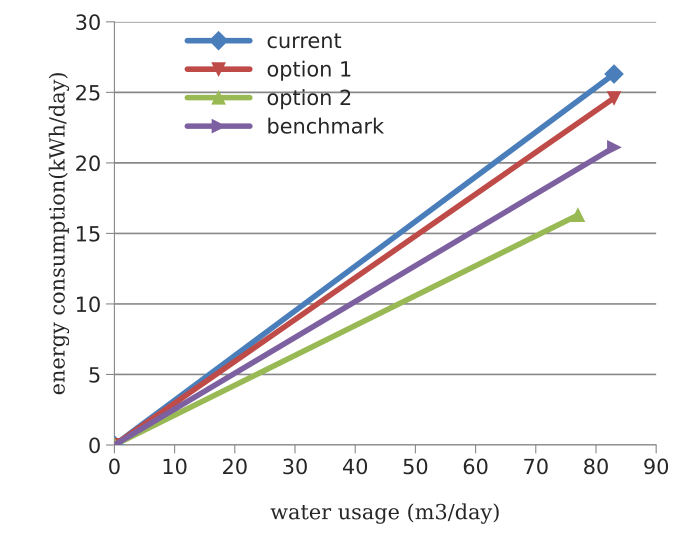 This screenshot has width=673, height=546. I want to click on x-tick-label: 30, so click(295, 466).